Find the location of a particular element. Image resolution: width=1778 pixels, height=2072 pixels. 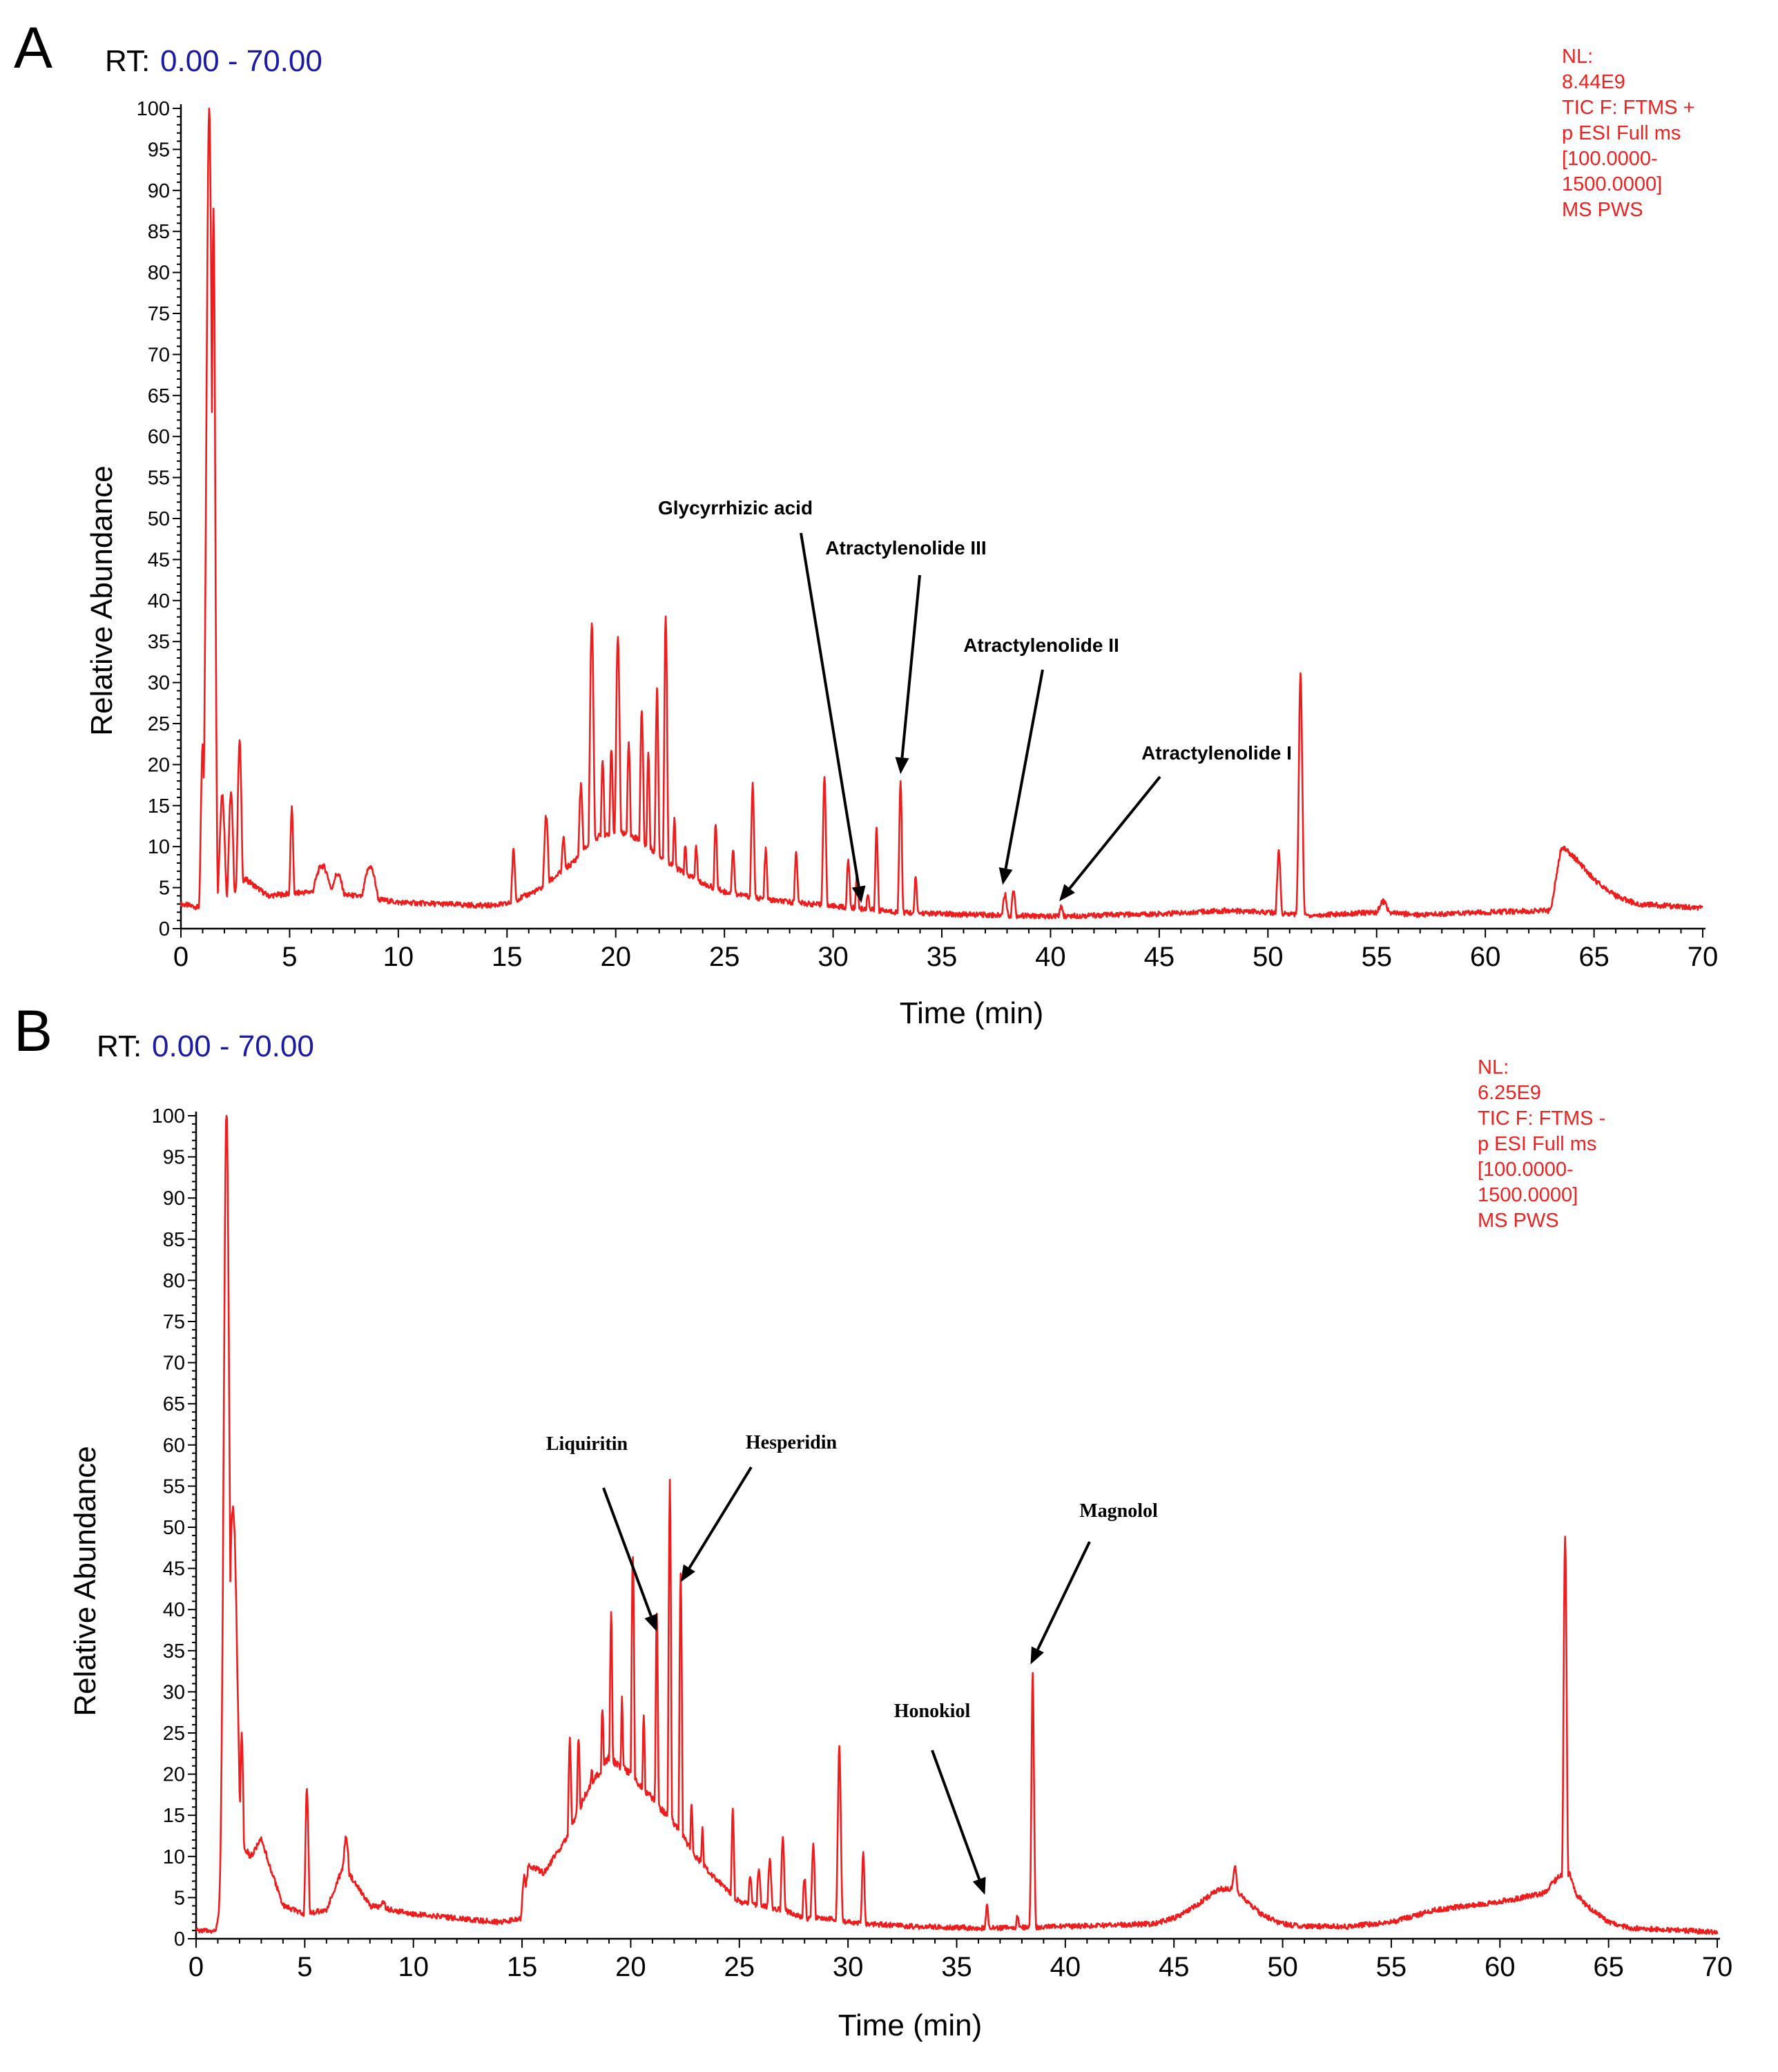

y-axis-title-b: Relative Abundance is located at coordinates (85, 1581).